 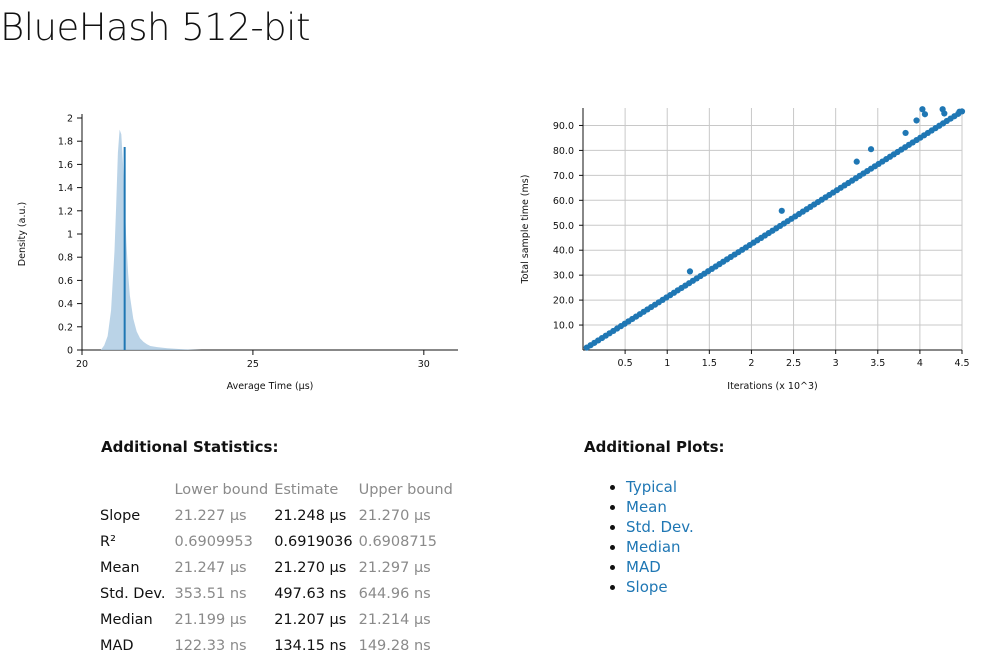 I want to click on regression-x-tick-label: 0.5, so click(x=625, y=363).